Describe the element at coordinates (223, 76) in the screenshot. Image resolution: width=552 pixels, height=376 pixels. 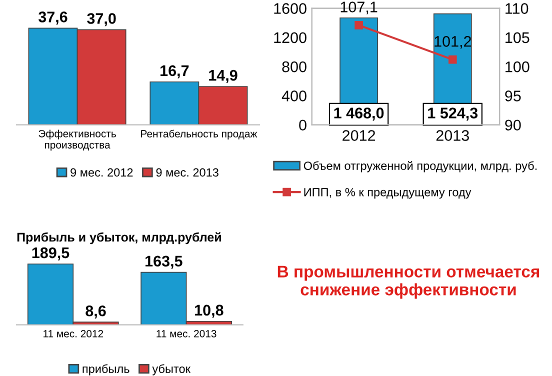
I see `data-label: 14,9` at that location.